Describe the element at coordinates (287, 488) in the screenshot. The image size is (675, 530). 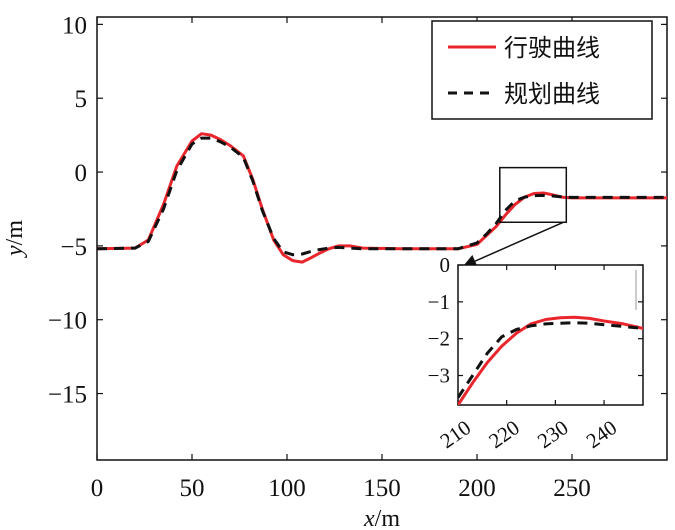
I see `main-xtick-label: 100` at that location.